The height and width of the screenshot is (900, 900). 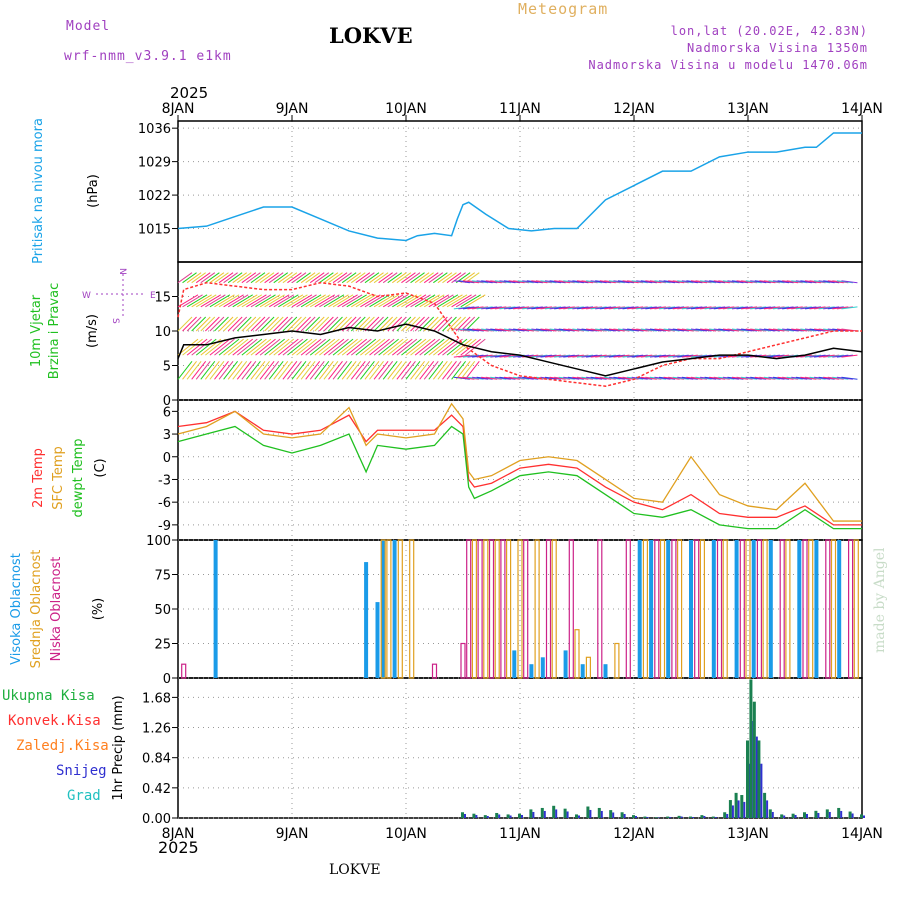 What do you see at coordinates (81, 771) in the screenshot?
I see `precip-legend-item: Snijeg` at bounding box center [81, 771].